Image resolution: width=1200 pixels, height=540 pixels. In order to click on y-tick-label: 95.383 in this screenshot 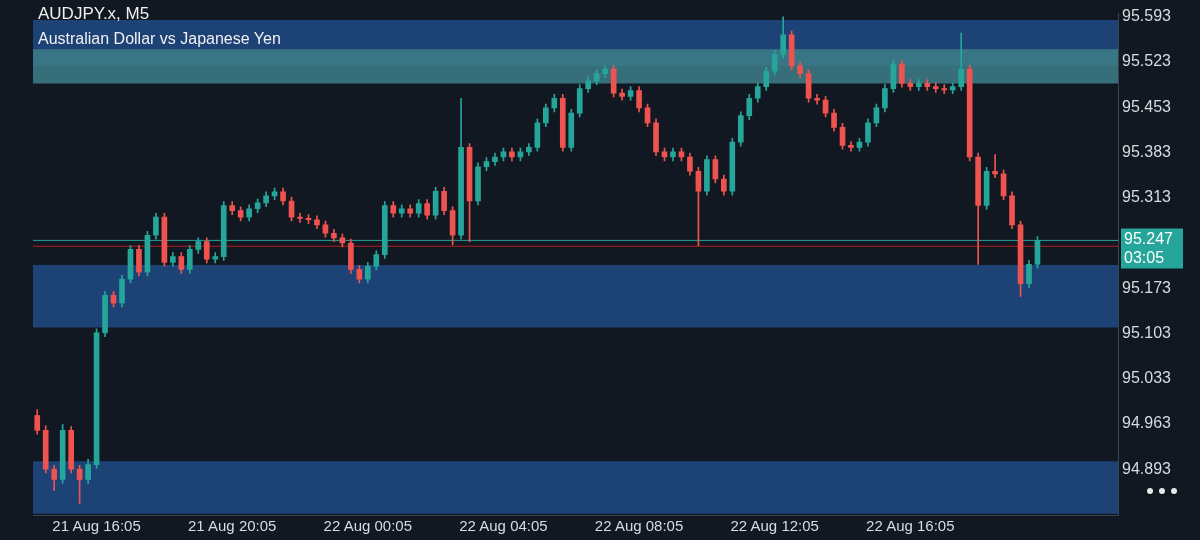, I will do `click(1147, 151)`.